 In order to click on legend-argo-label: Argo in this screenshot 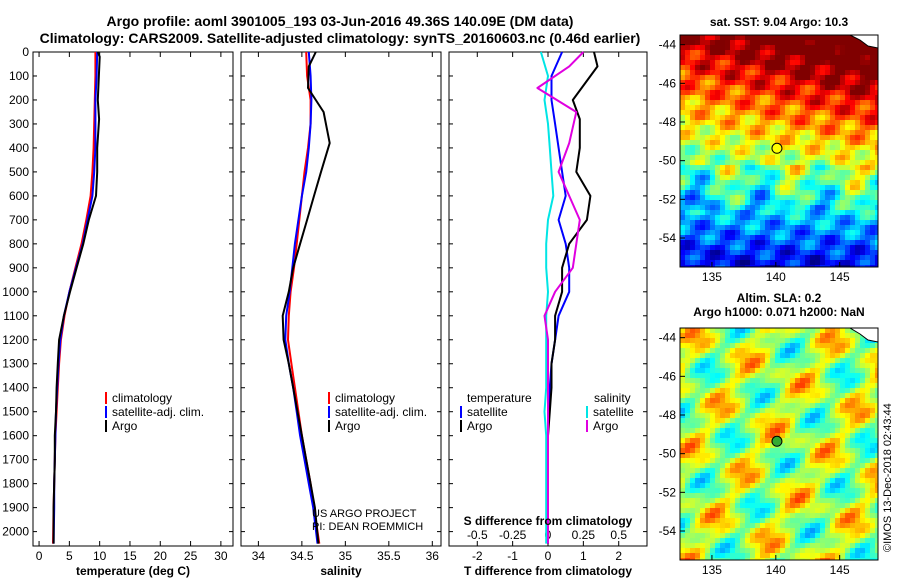, I will do `click(125, 426)`.